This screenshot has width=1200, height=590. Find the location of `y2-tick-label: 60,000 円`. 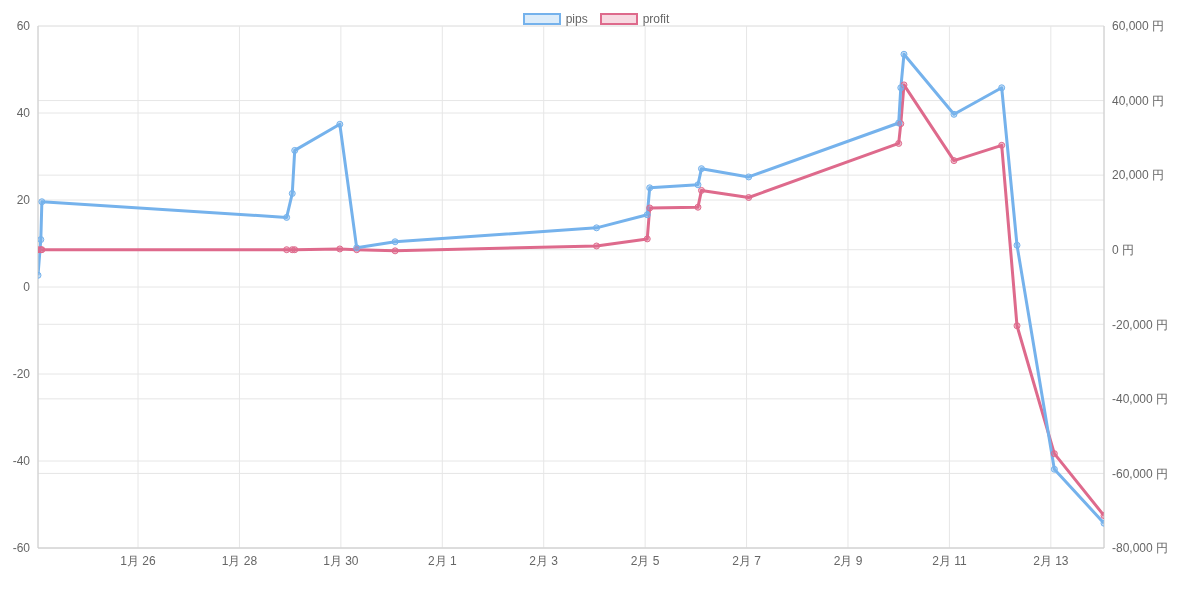

y2-tick-label: 60,000 円 is located at coordinates (1138, 26).